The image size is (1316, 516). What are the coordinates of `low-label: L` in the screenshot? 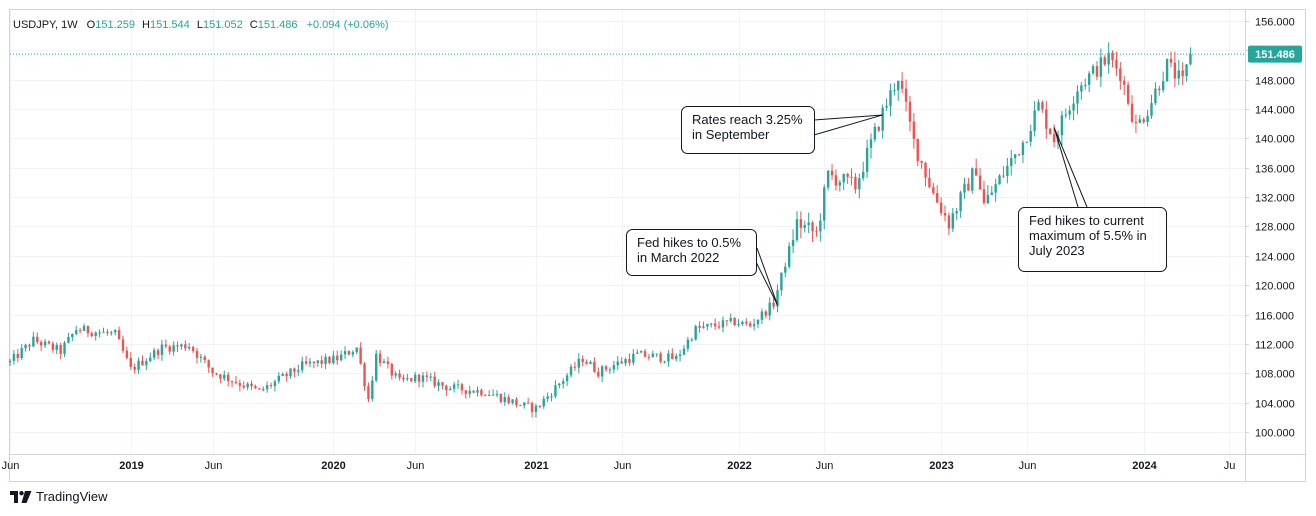 It's located at (200, 25).